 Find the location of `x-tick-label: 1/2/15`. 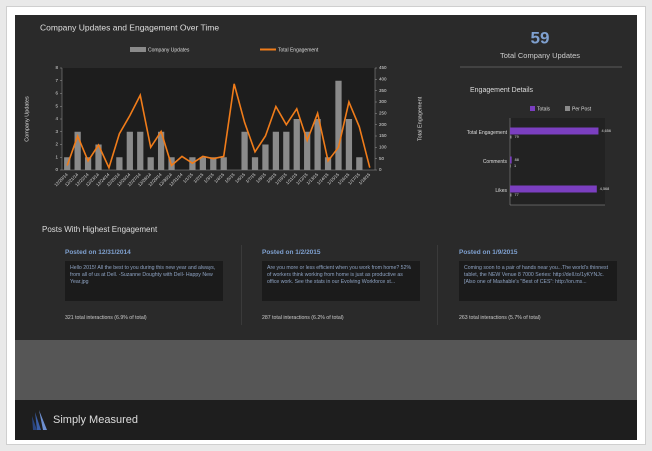

x-tick-label: 1/2/15 is located at coordinates (198, 178).